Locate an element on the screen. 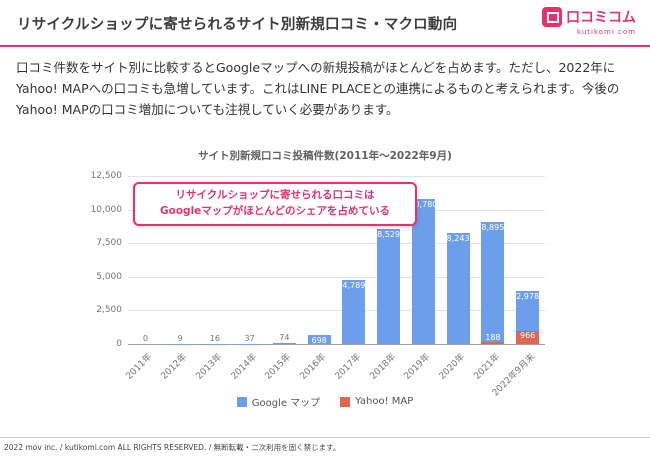  x-axis-baseline is located at coordinates (336, 344).